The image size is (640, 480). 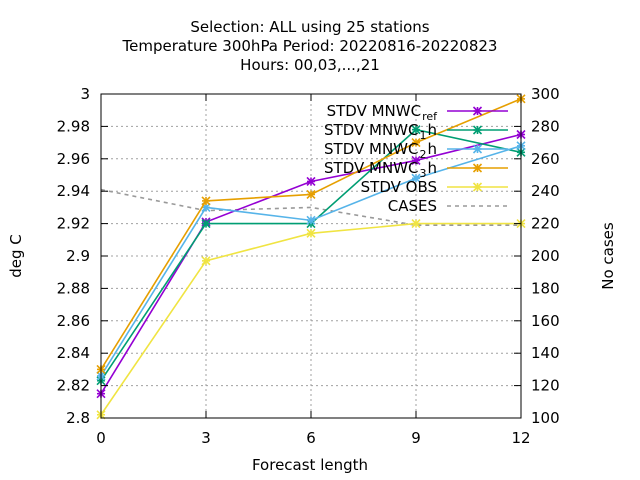 What do you see at coordinates (545, 353) in the screenshot?
I see `y2-tick-label: 140` at bounding box center [545, 353].